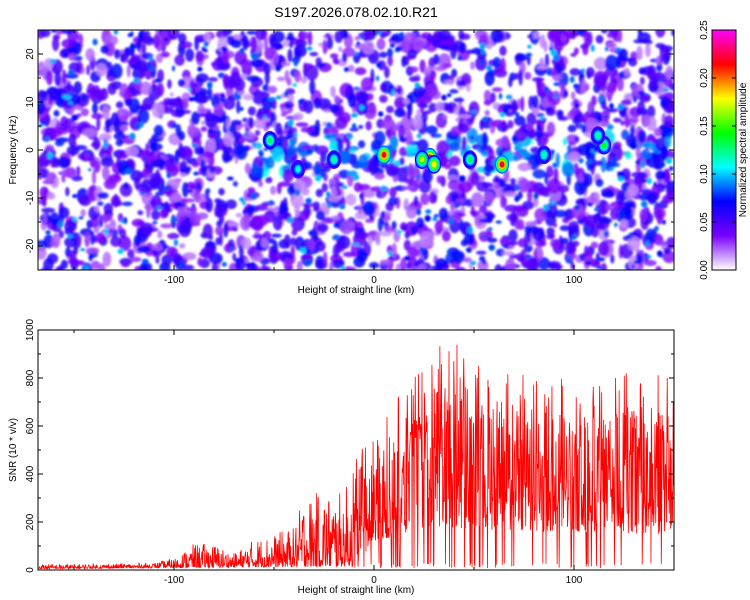  I want to click on x-tick-label: 0, so click(374, 580).